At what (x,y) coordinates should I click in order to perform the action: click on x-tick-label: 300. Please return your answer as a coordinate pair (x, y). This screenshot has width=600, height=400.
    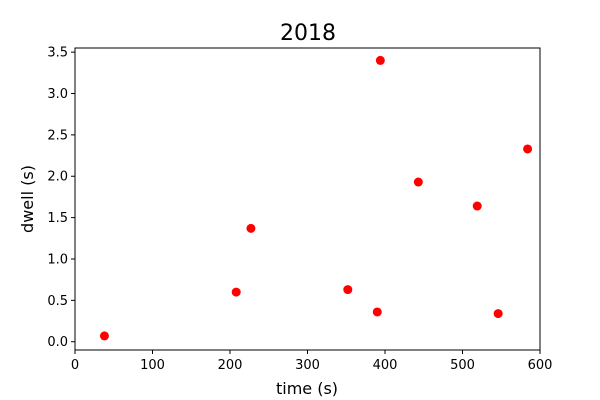
    Looking at the image, I should click on (307, 365).